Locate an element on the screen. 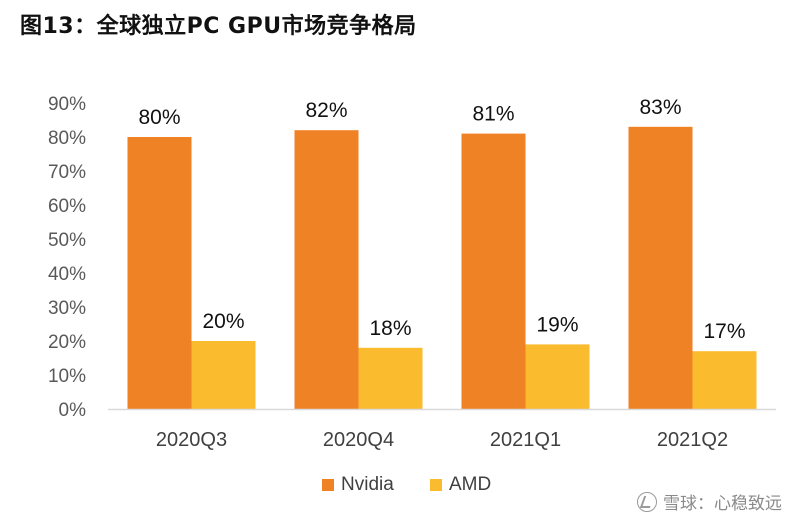 Image resolution: width=800 pixels, height=522 pixels. y-tick-label: 10% is located at coordinates (67, 376).